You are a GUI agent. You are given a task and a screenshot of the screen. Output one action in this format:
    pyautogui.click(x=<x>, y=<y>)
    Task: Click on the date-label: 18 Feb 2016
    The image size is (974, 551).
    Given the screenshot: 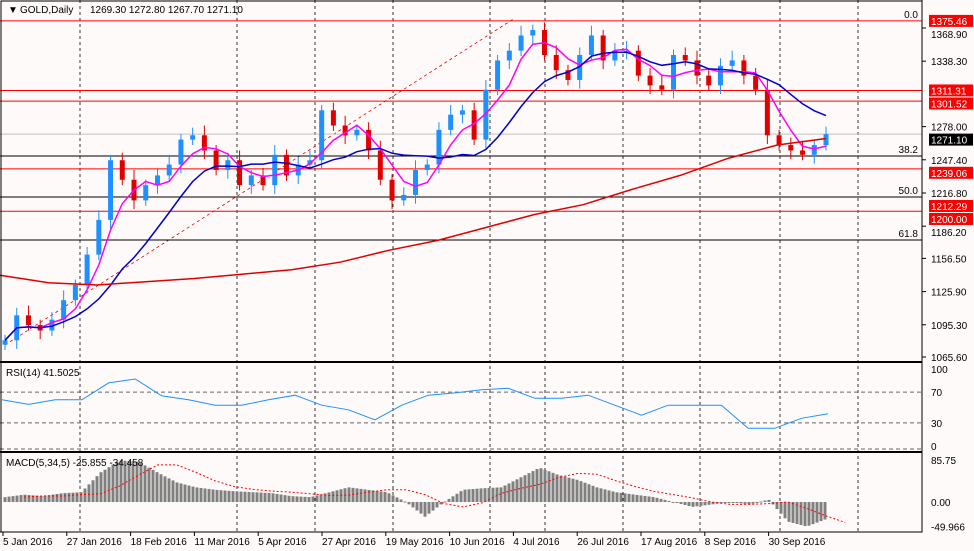 What is the action you would take?
    pyautogui.click(x=159, y=542)
    